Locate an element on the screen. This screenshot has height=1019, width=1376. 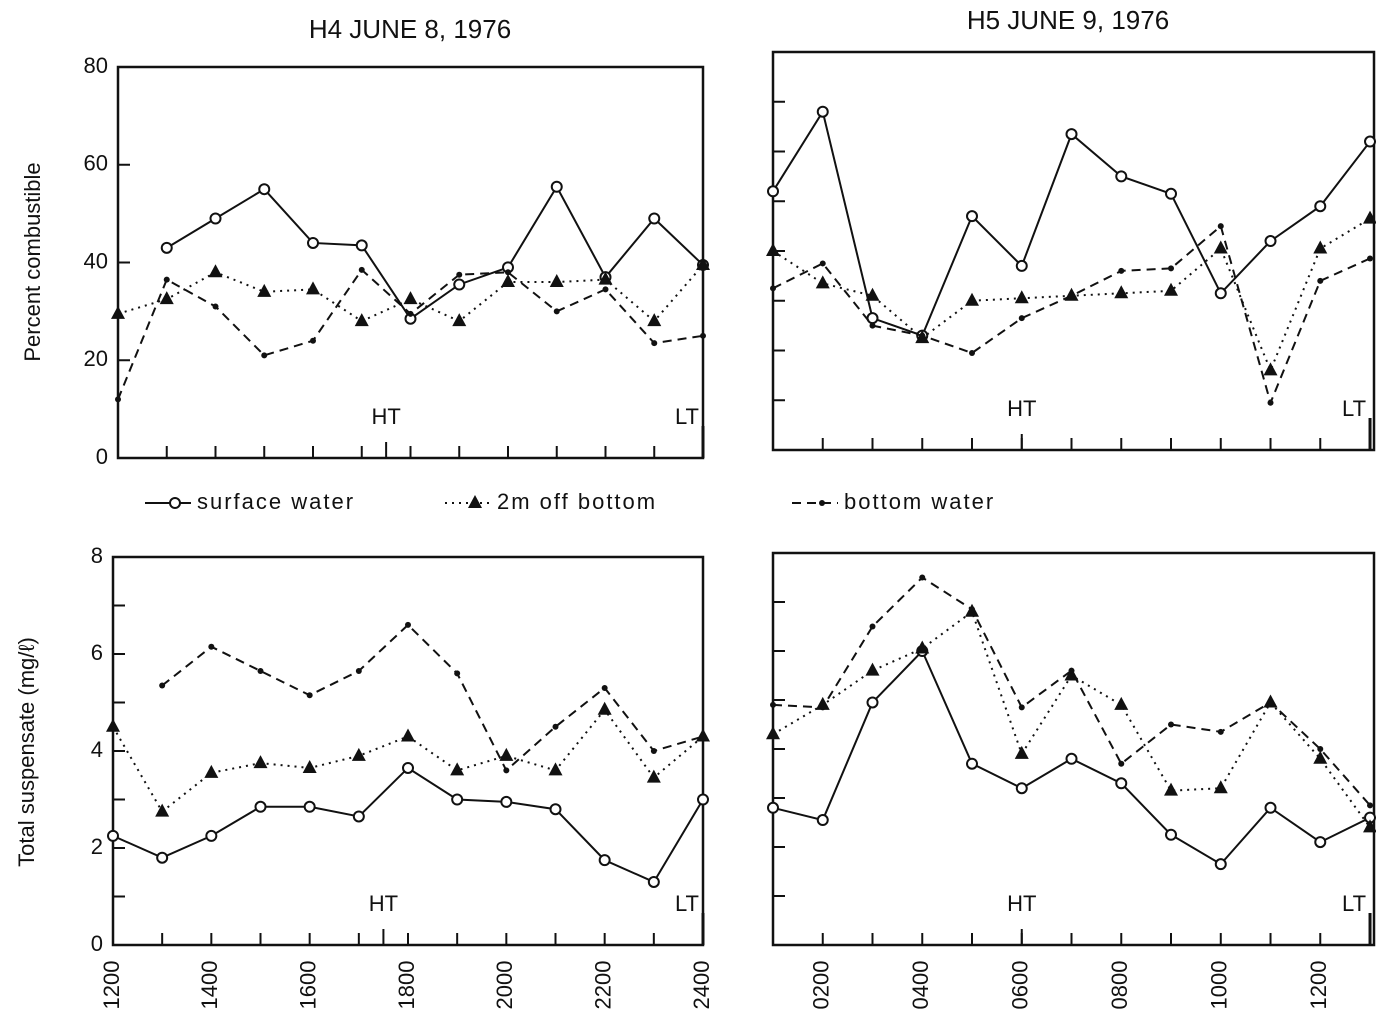
x-tick-label: 1800 is located at coordinates (406, 985).